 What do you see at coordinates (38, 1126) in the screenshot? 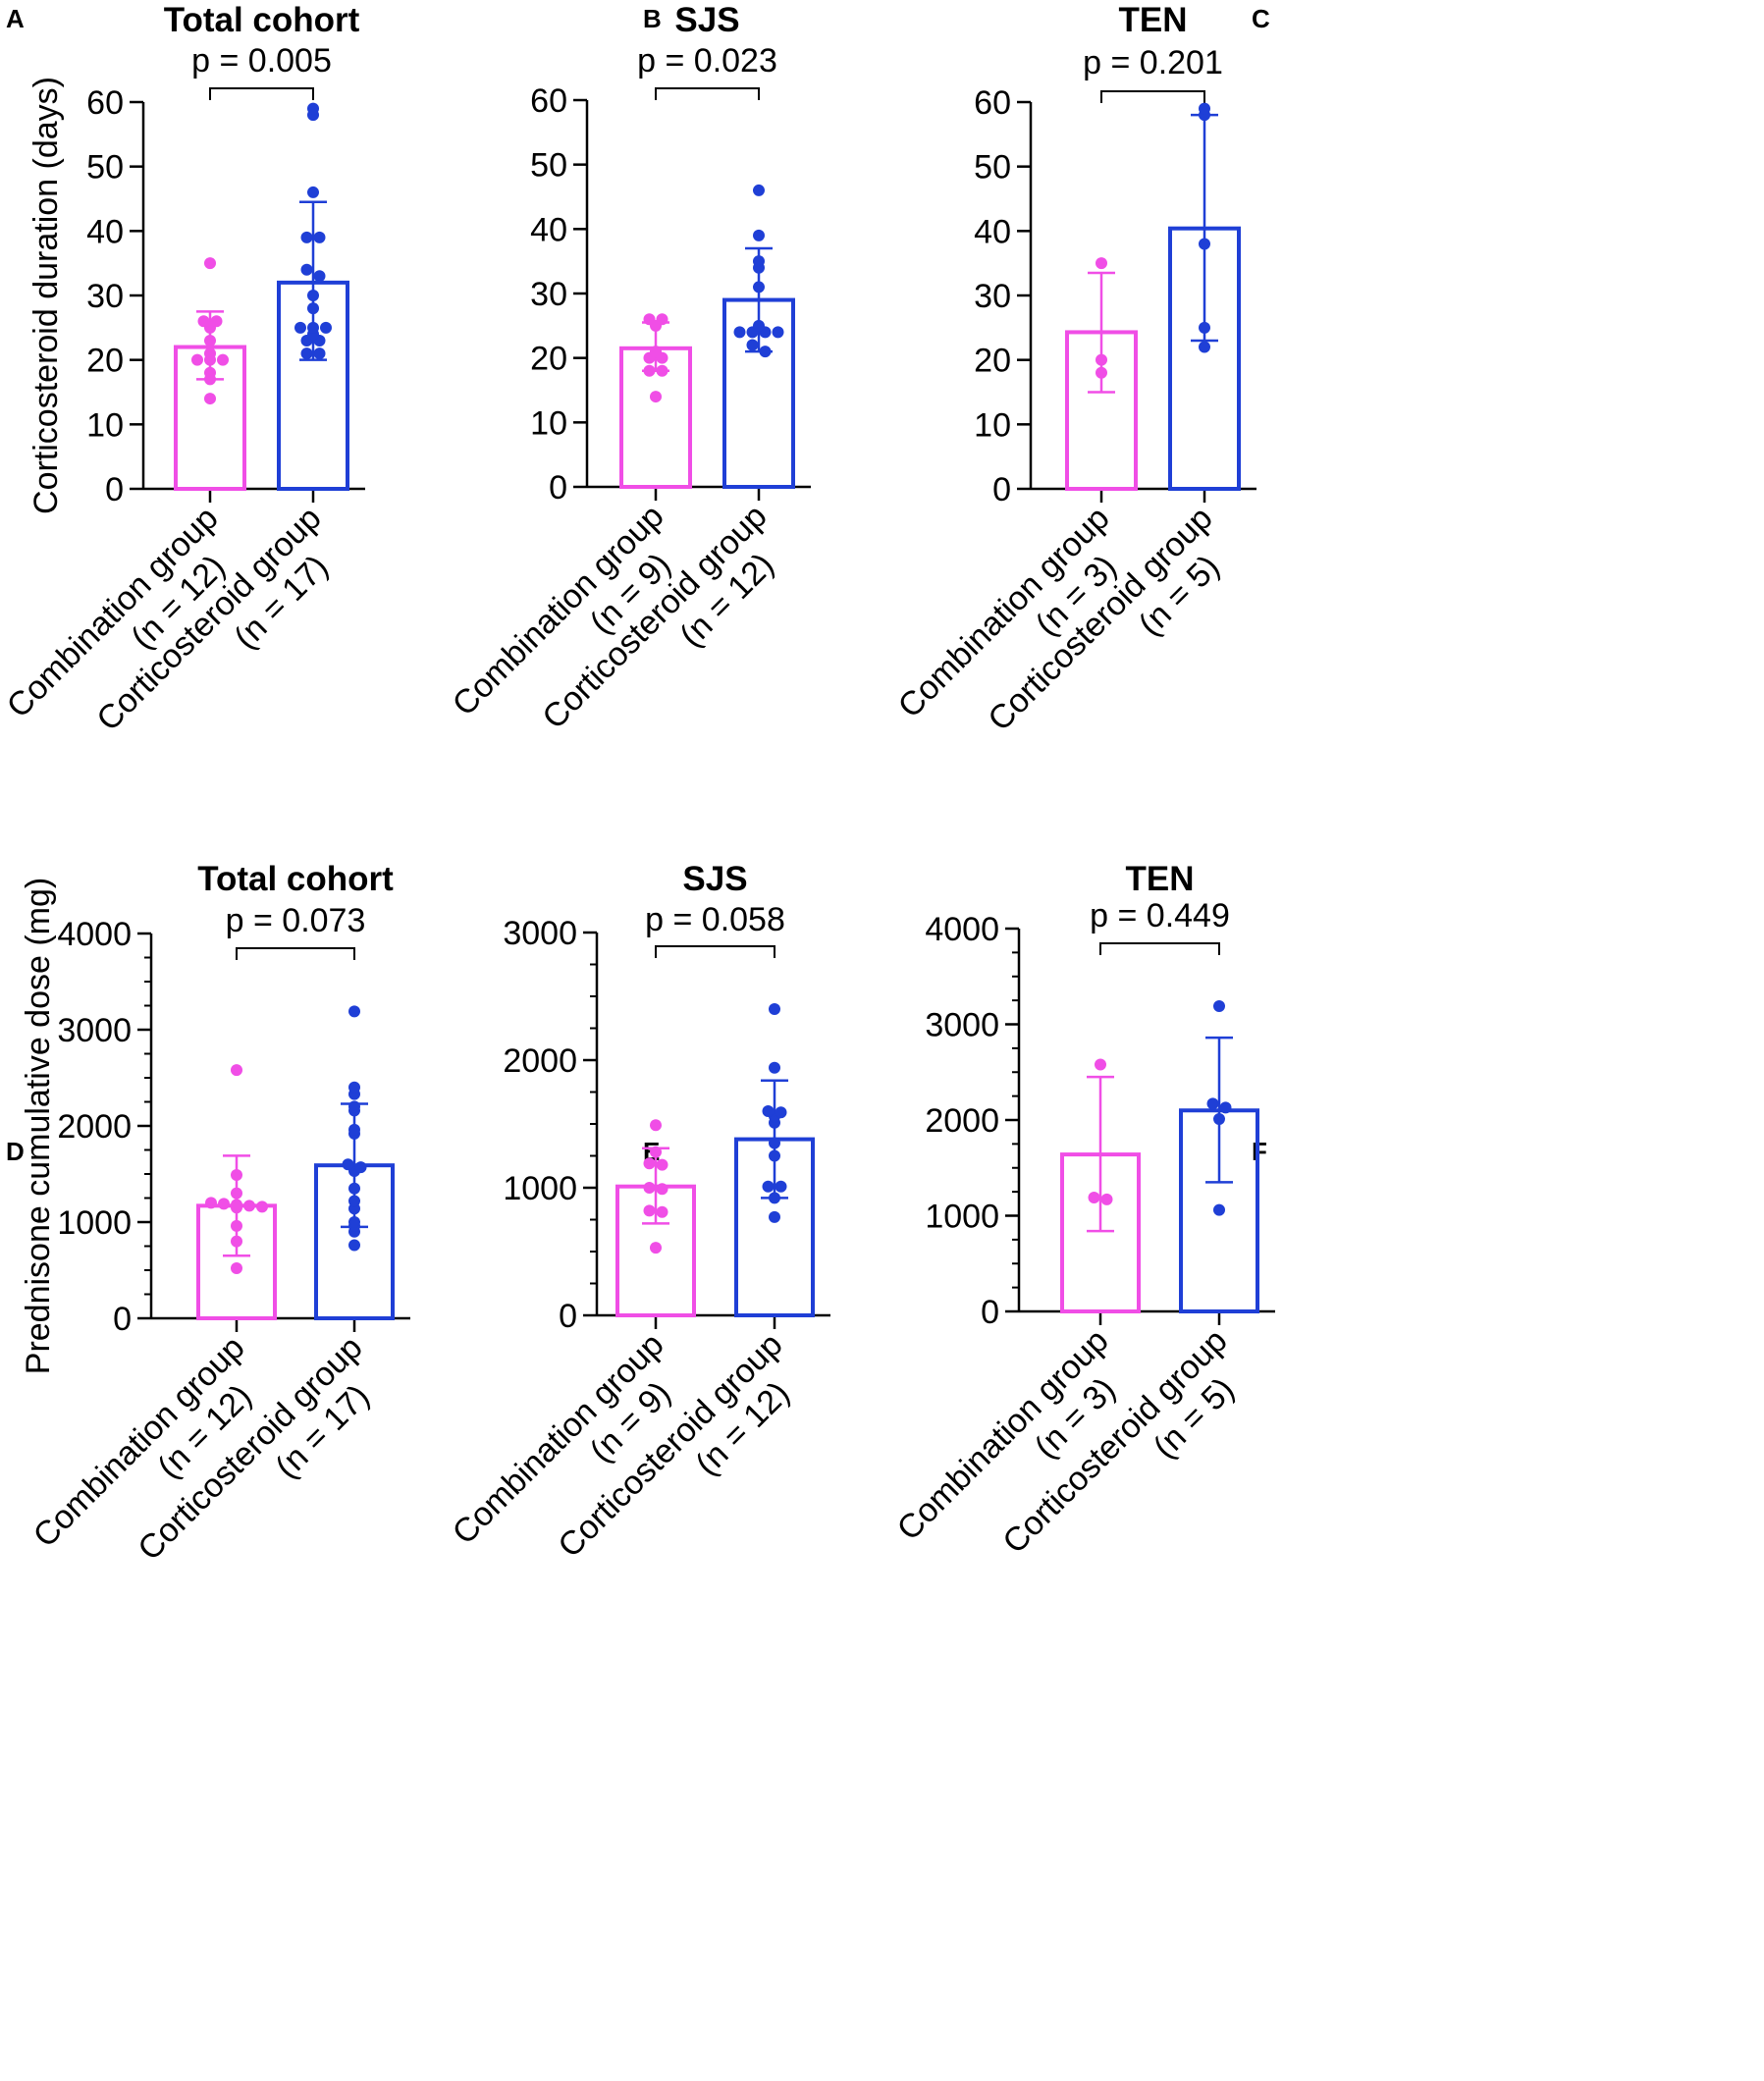
I see `y-axis-label: Prednisone cumulative dose (mg)` at bounding box center [38, 1126].